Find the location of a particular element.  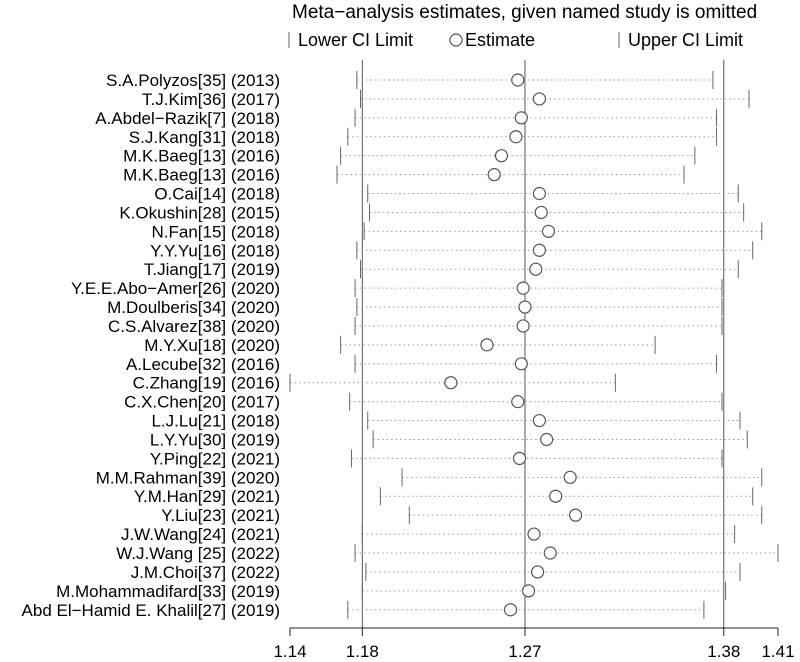

x-tick-label: 1.14 is located at coordinates (289, 651).